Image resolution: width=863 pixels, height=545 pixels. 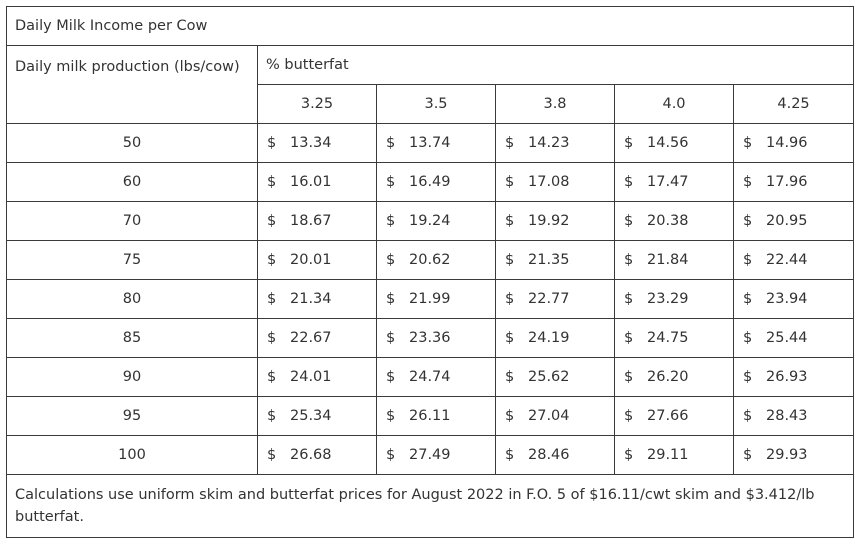 What do you see at coordinates (555, 143) in the screenshot?
I see `income-cell: $14.23` at bounding box center [555, 143].